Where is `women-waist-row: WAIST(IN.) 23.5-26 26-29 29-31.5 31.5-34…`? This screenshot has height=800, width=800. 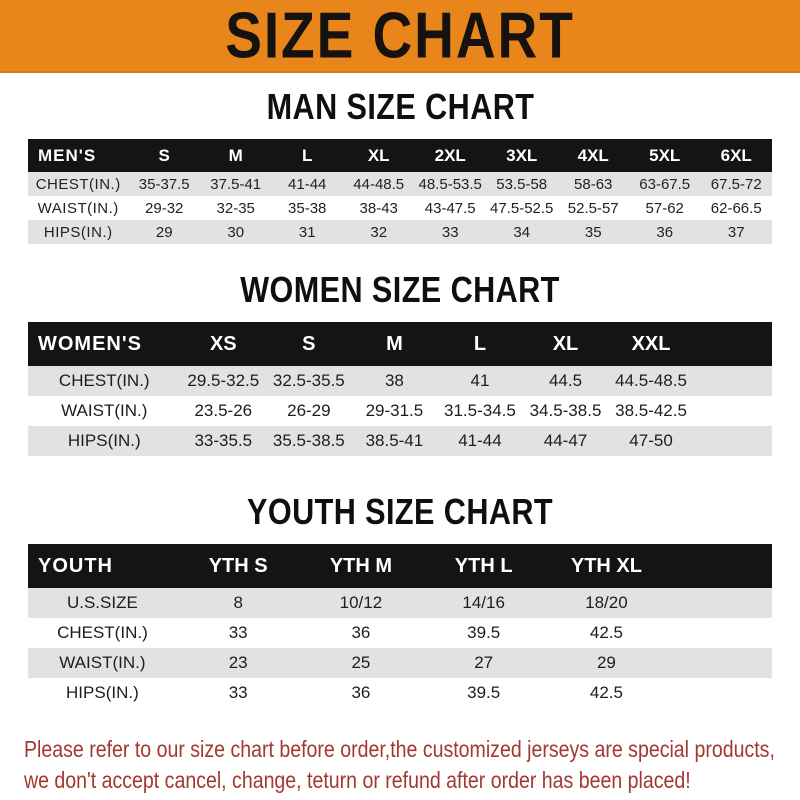
women-waist-row: WAIST(IN.) 23.5-26 26-29 29-31.5 31.5-34… is located at coordinates (400, 411).